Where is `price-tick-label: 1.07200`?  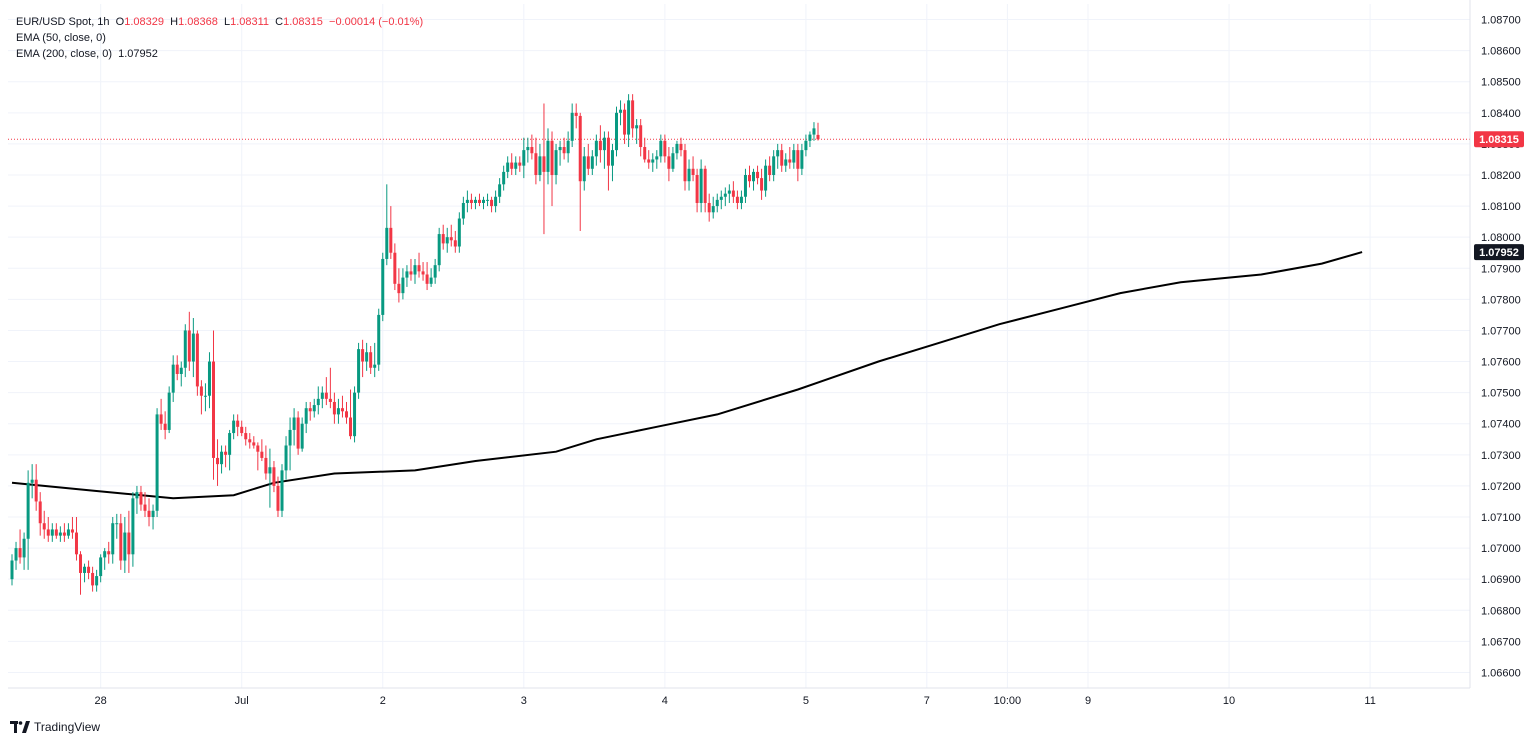 price-tick-label: 1.07200 is located at coordinates (1501, 487).